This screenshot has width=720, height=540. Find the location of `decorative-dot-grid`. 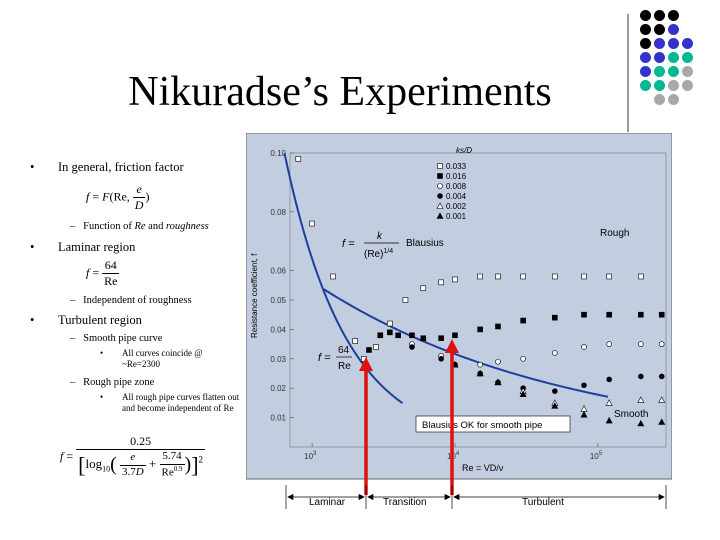

decorative-dot-grid is located at coordinates (680, 65).